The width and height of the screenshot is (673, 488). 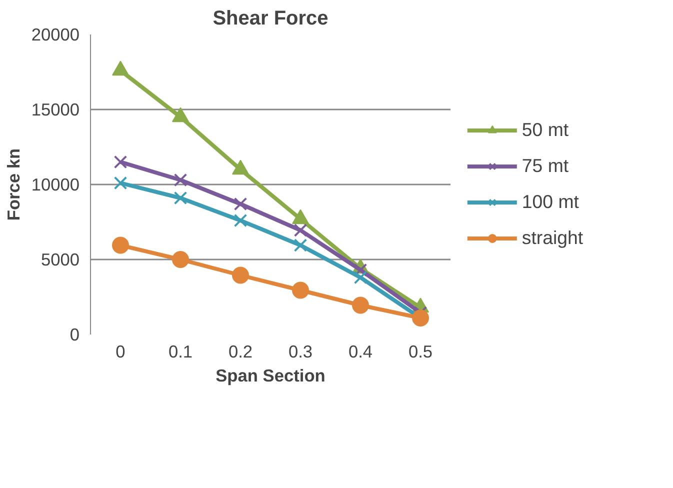 What do you see at coordinates (545, 166) in the screenshot?
I see `legend-label: 75 mt` at bounding box center [545, 166].